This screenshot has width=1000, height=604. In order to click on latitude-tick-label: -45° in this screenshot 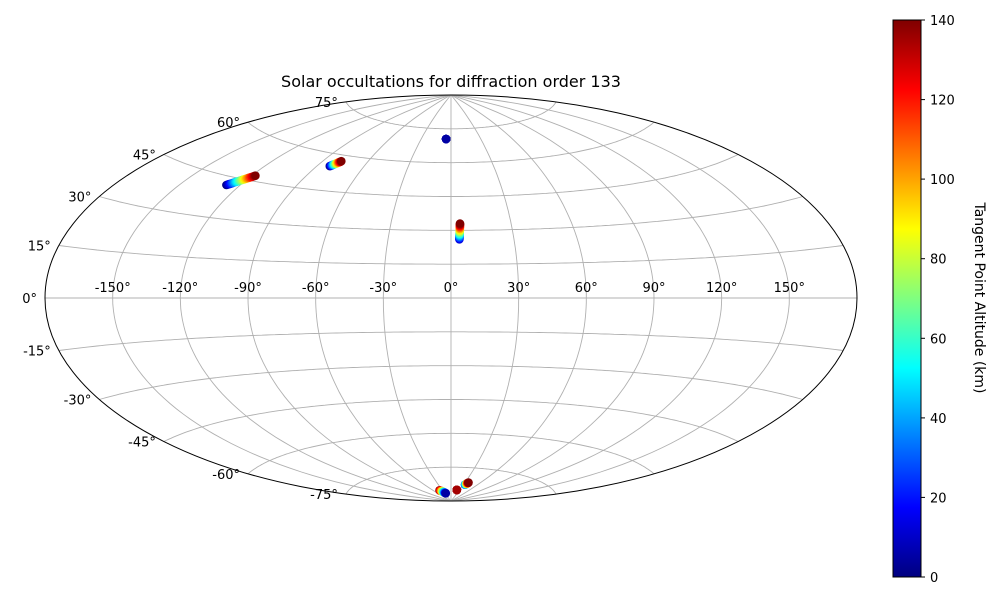, I will do `click(142, 443)`.